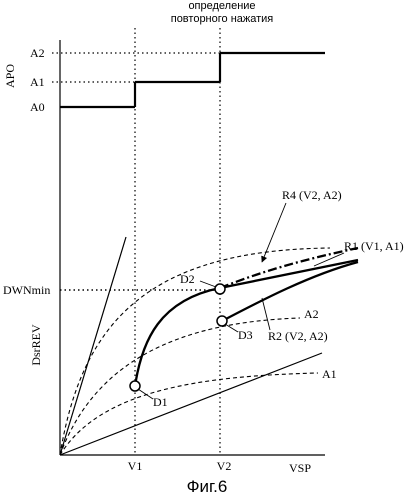 The height and width of the screenshot is (500, 414). I want to click on label-d1: D1, so click(160, 402).